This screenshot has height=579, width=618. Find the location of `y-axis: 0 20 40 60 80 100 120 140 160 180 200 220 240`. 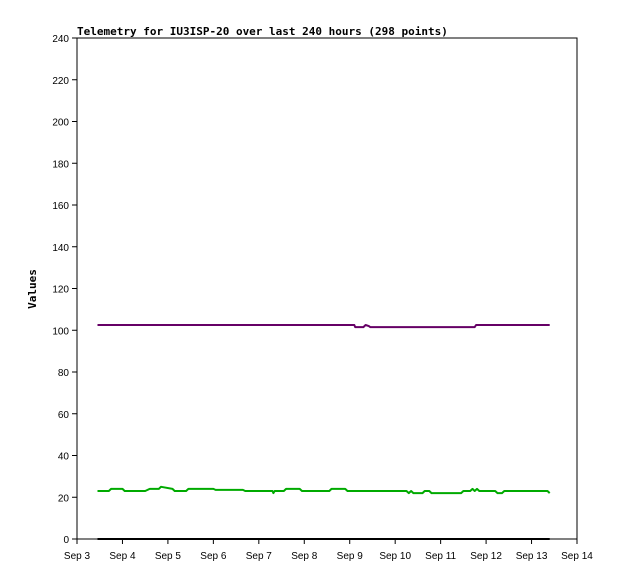

y-axis: 0 20 40 60 80 100 120 140 160 180 200 220 240 is located at coordinates (64, 290).